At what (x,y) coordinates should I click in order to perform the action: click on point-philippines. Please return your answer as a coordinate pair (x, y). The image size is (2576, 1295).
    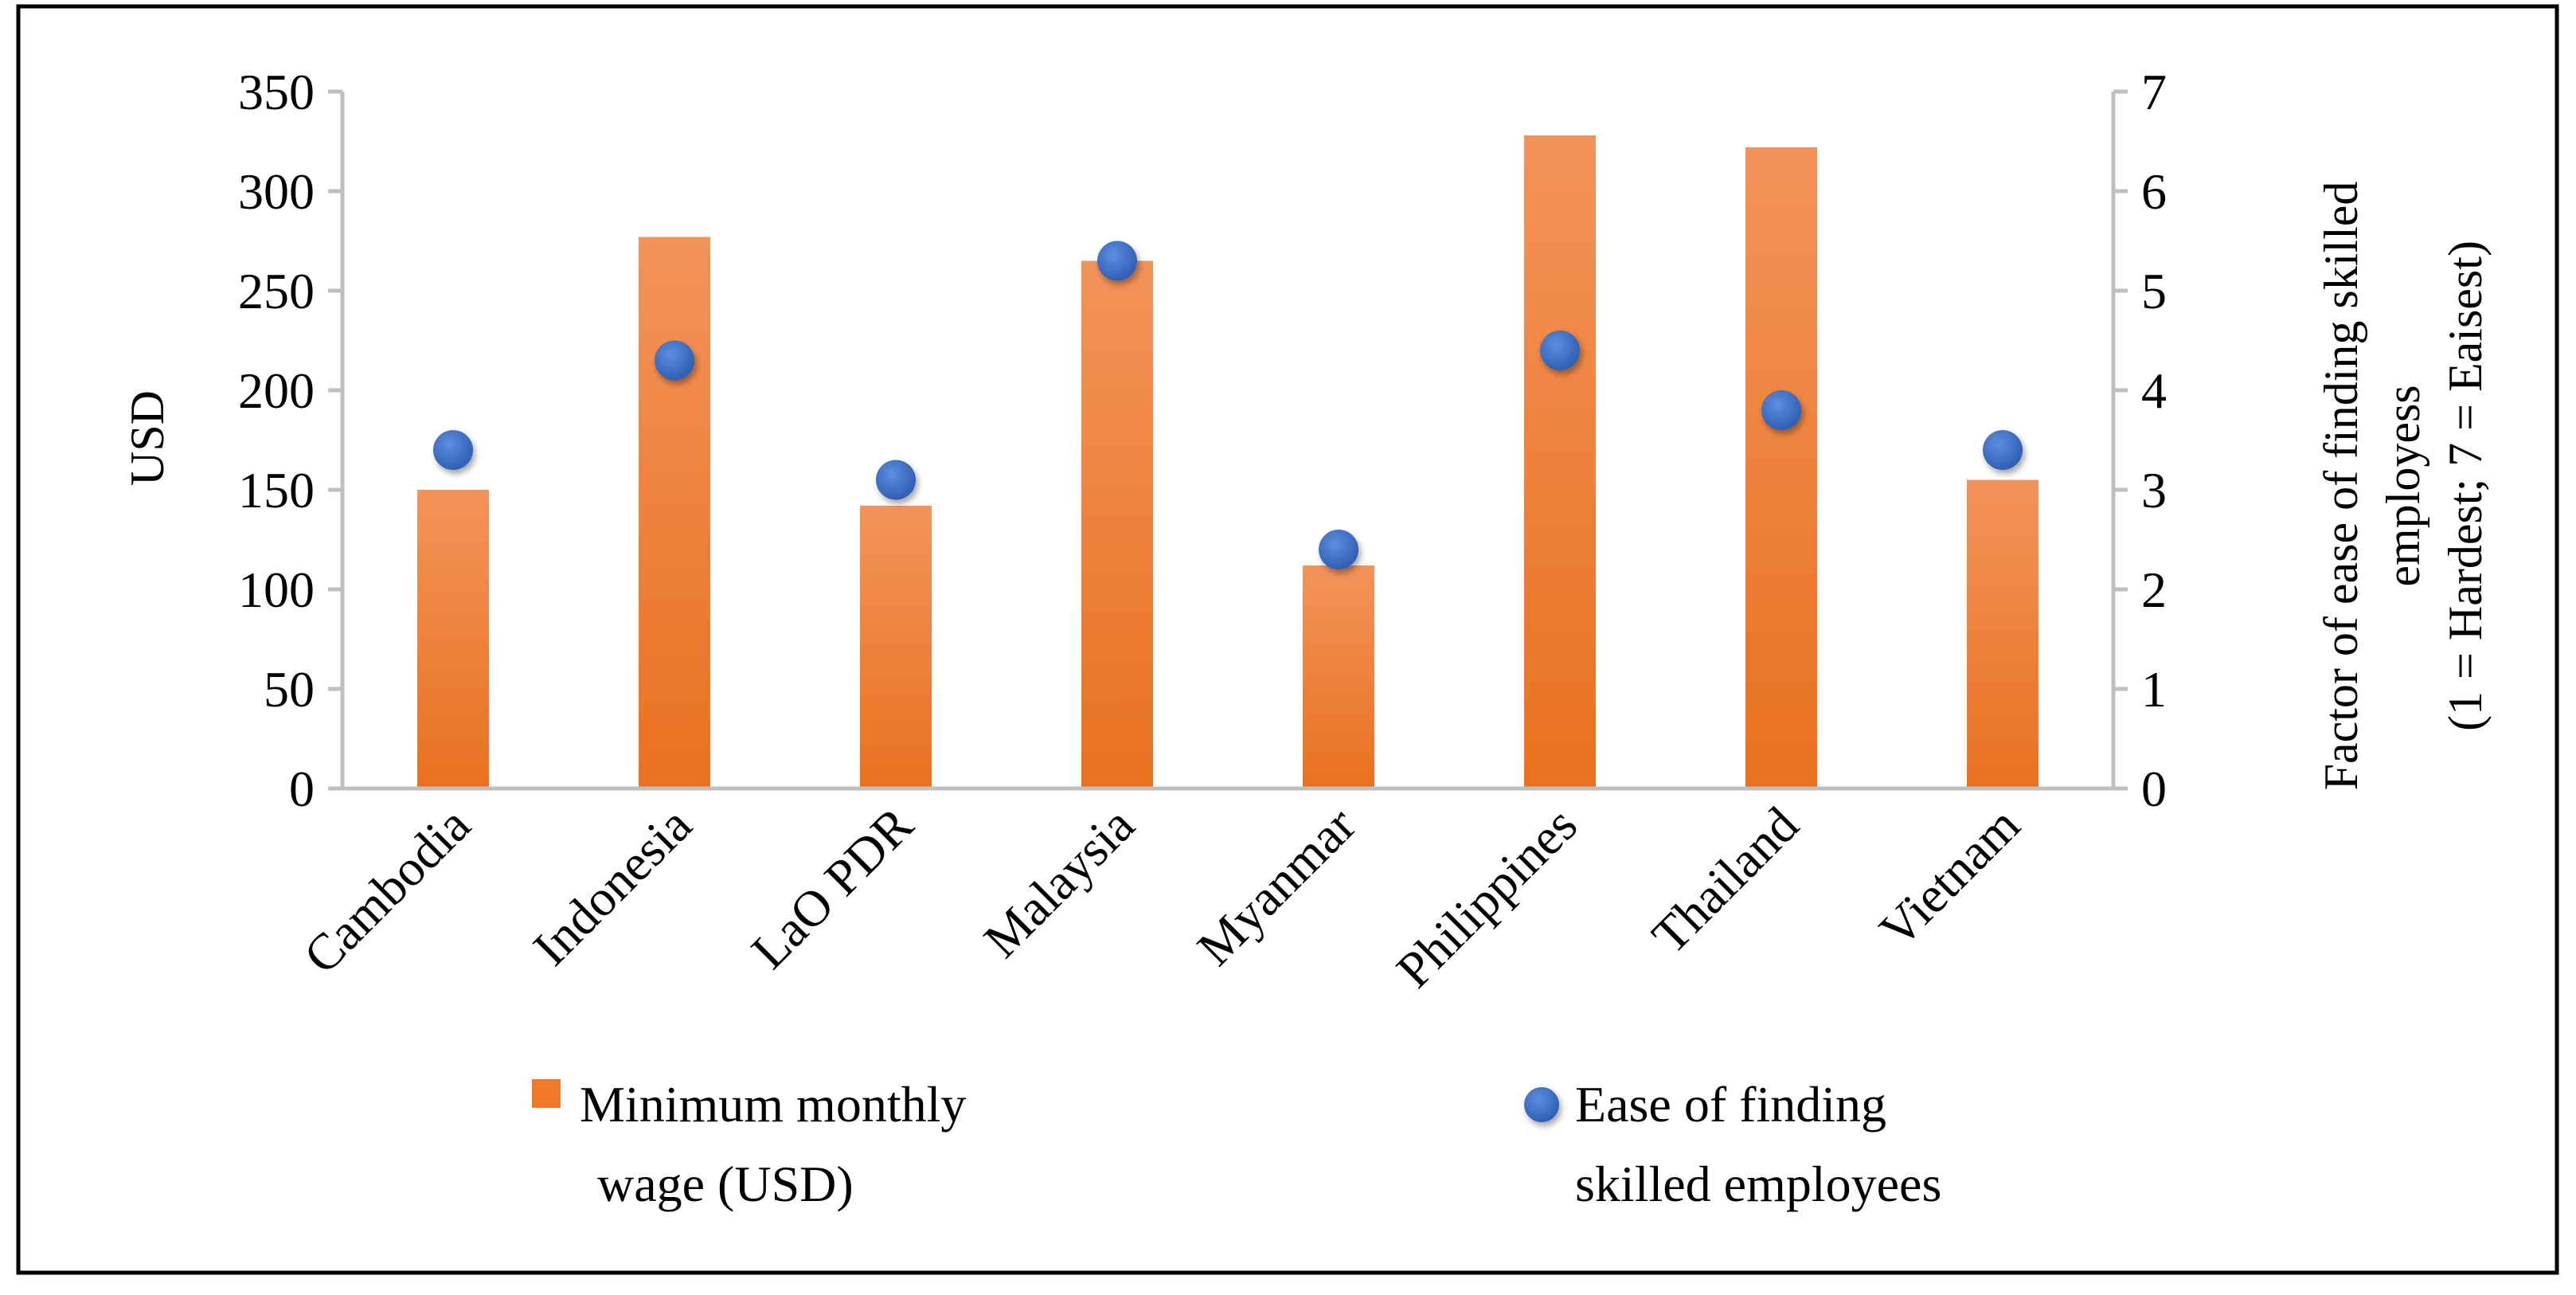
    Looking at the image, I should click on (1560, 350).